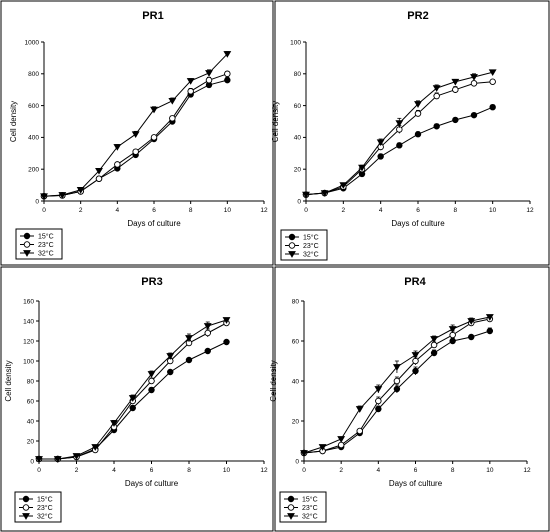  I want to click on chart-title: PR3, so click(151, 282).